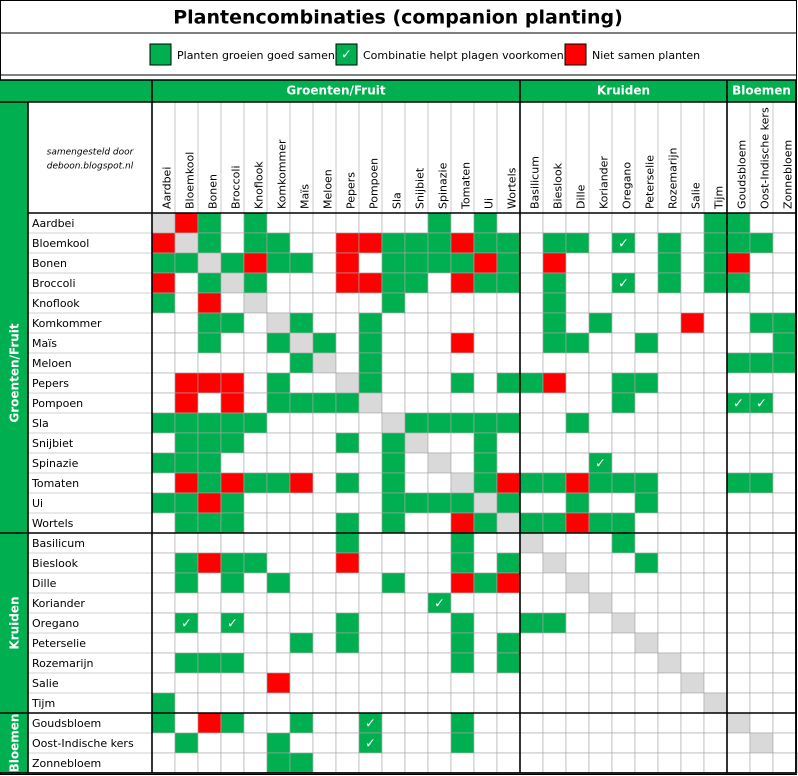  What do you see at coordinates (67, 323) in the screenshot?
I see `row-label: Komkommer` at bounding box center [67, 323].